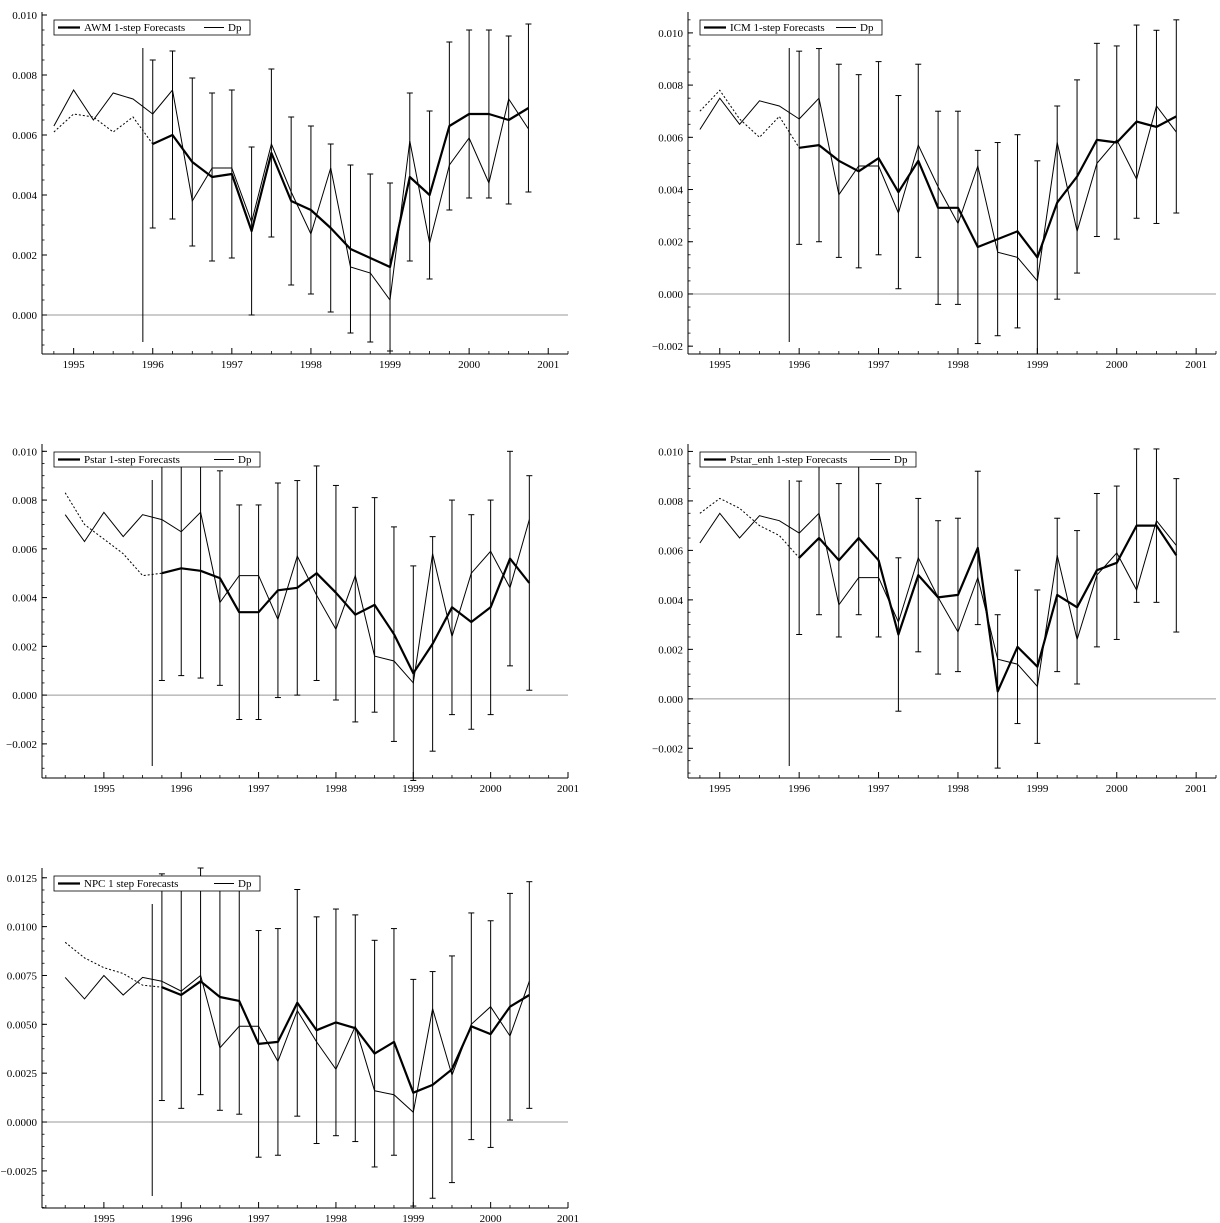 The height and width of the screenshot is (1223, 1220). What do you see at coordinates (22, 1074) in the screenshot?
I see `y-tick-label: 0.0025` at bounding box center [22, 1074].